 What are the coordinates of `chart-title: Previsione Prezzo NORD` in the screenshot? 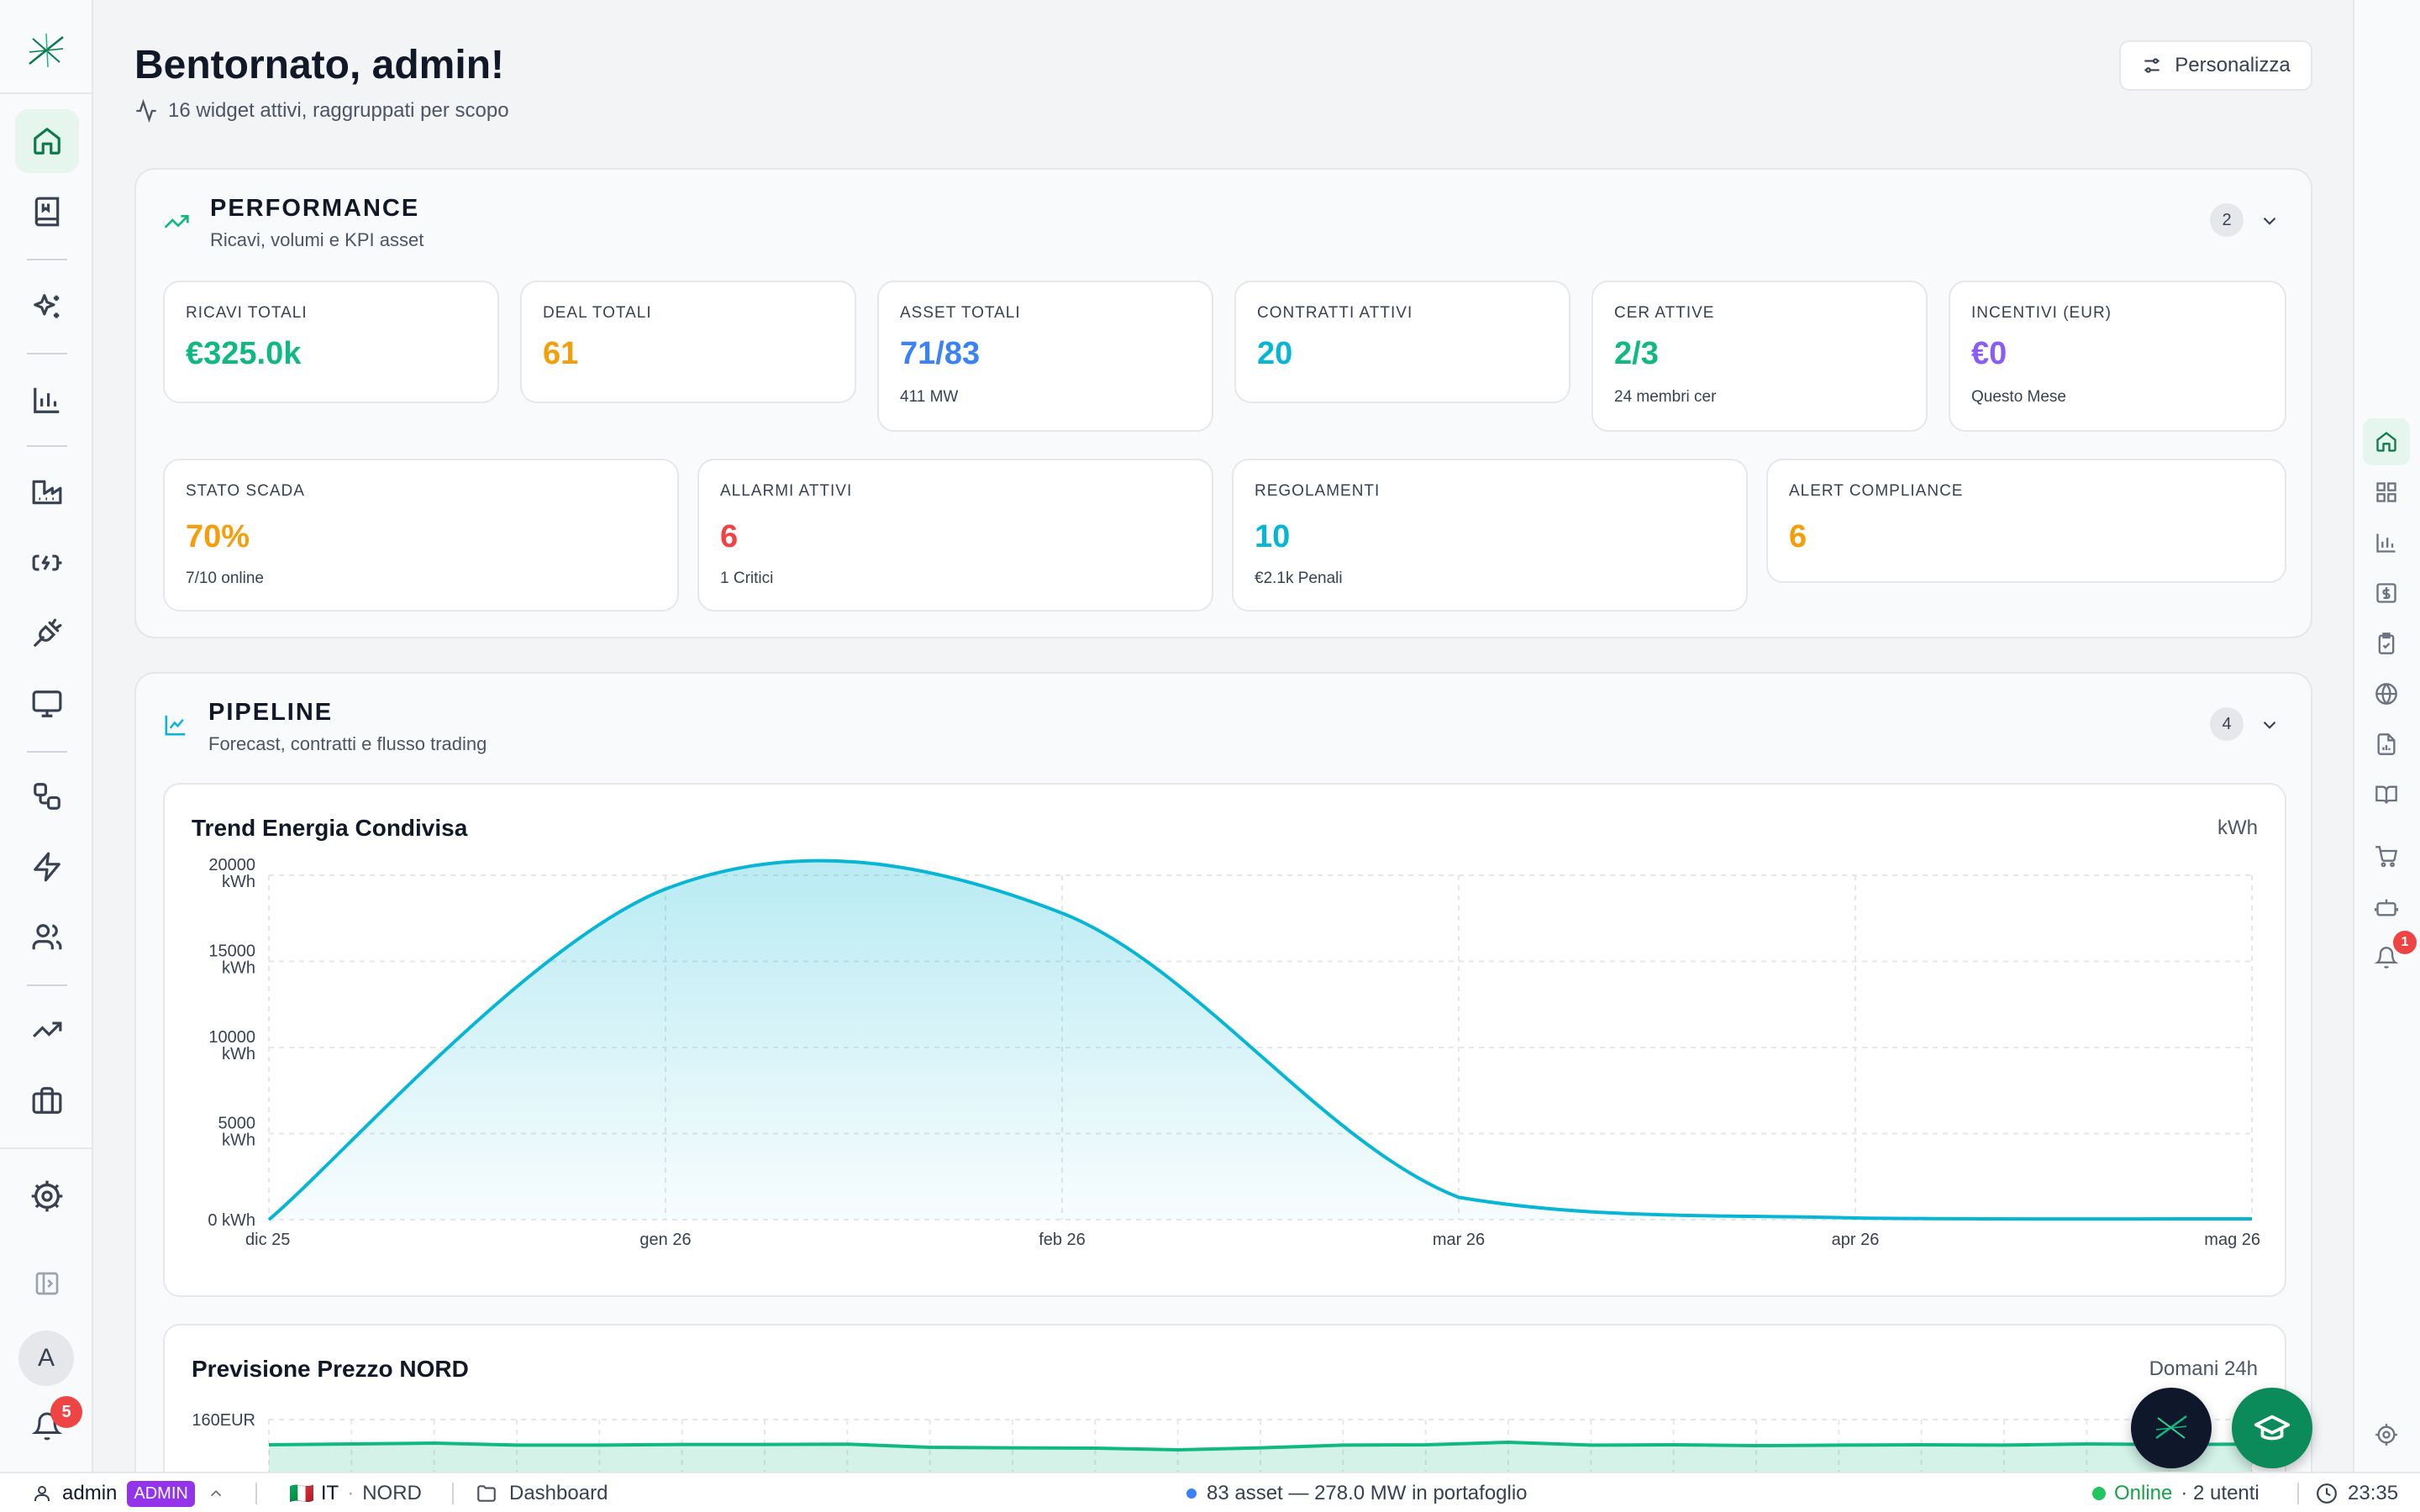 It's located at (330, 1369).